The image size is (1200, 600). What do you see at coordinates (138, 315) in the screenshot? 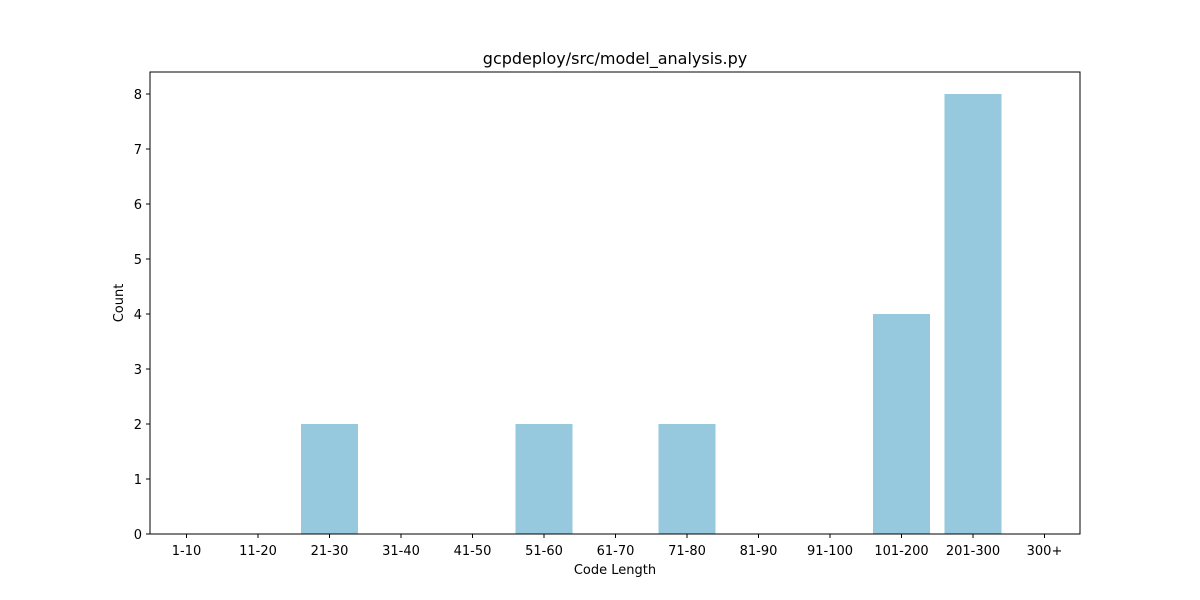
I see `y-tick-label: 4` at bounding box center [138, 315].